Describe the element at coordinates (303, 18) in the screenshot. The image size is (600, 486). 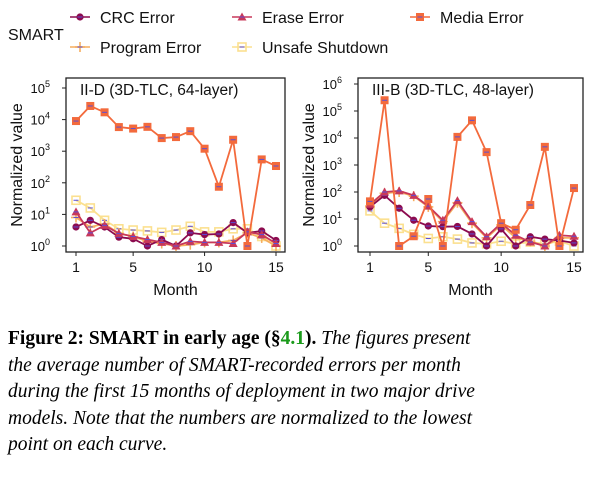
I see `legend-label: Erase Error` at that location.